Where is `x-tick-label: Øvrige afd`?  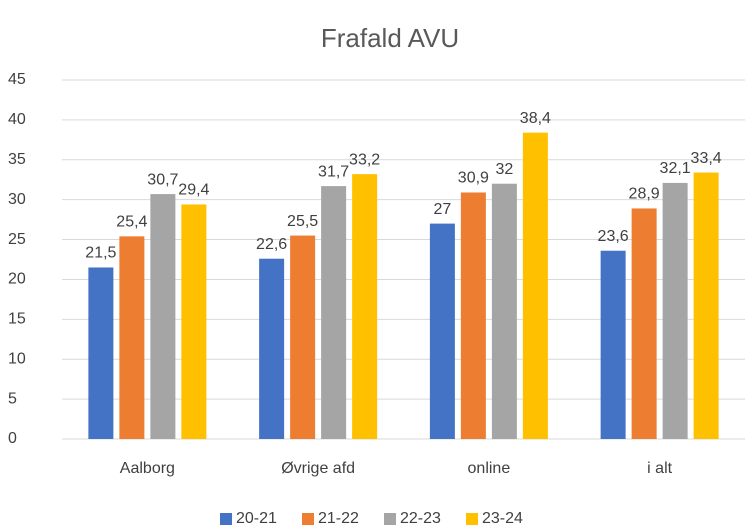
x-tick-label: Øvrige afd is located at coordinates (318, 468).